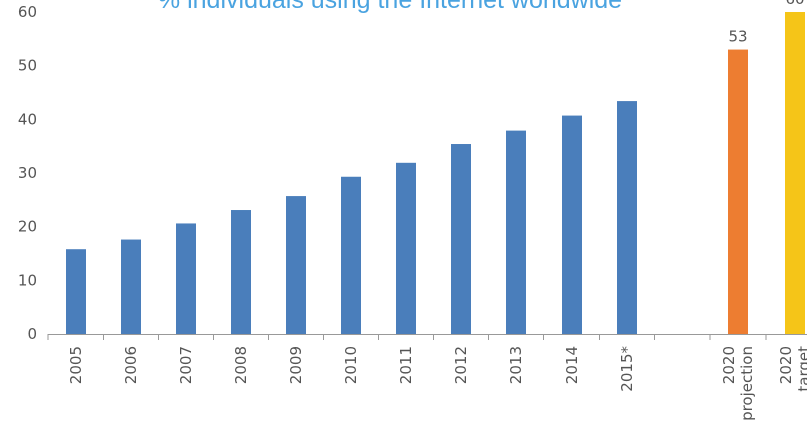  I want to click on data-label: 60, so click(794, 4).